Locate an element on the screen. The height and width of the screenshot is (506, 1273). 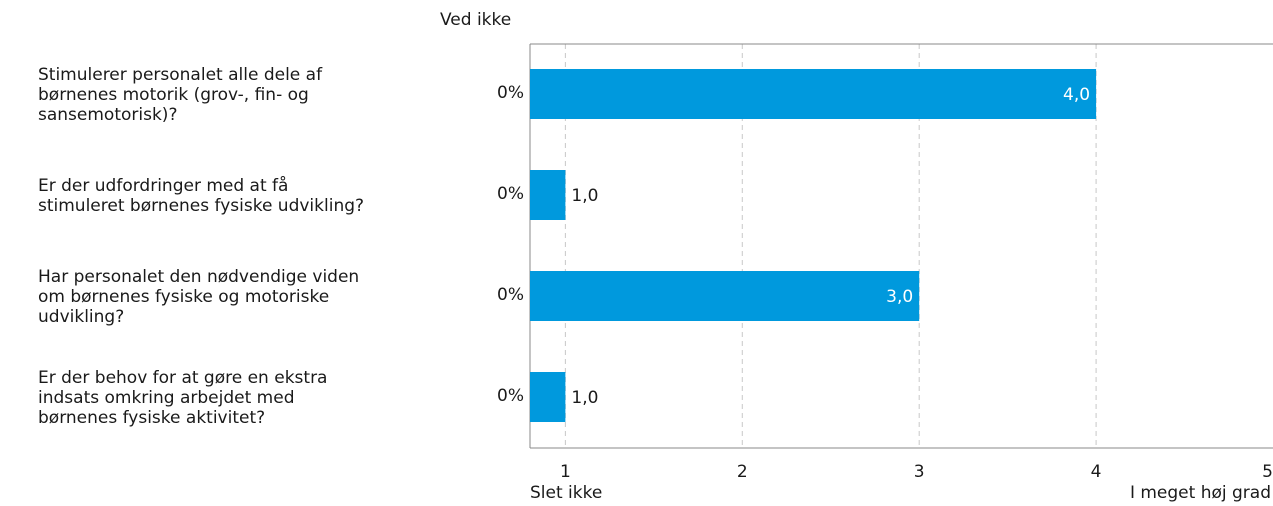
x-tick-label-4: 4 is located at coordinates (1096, 472).